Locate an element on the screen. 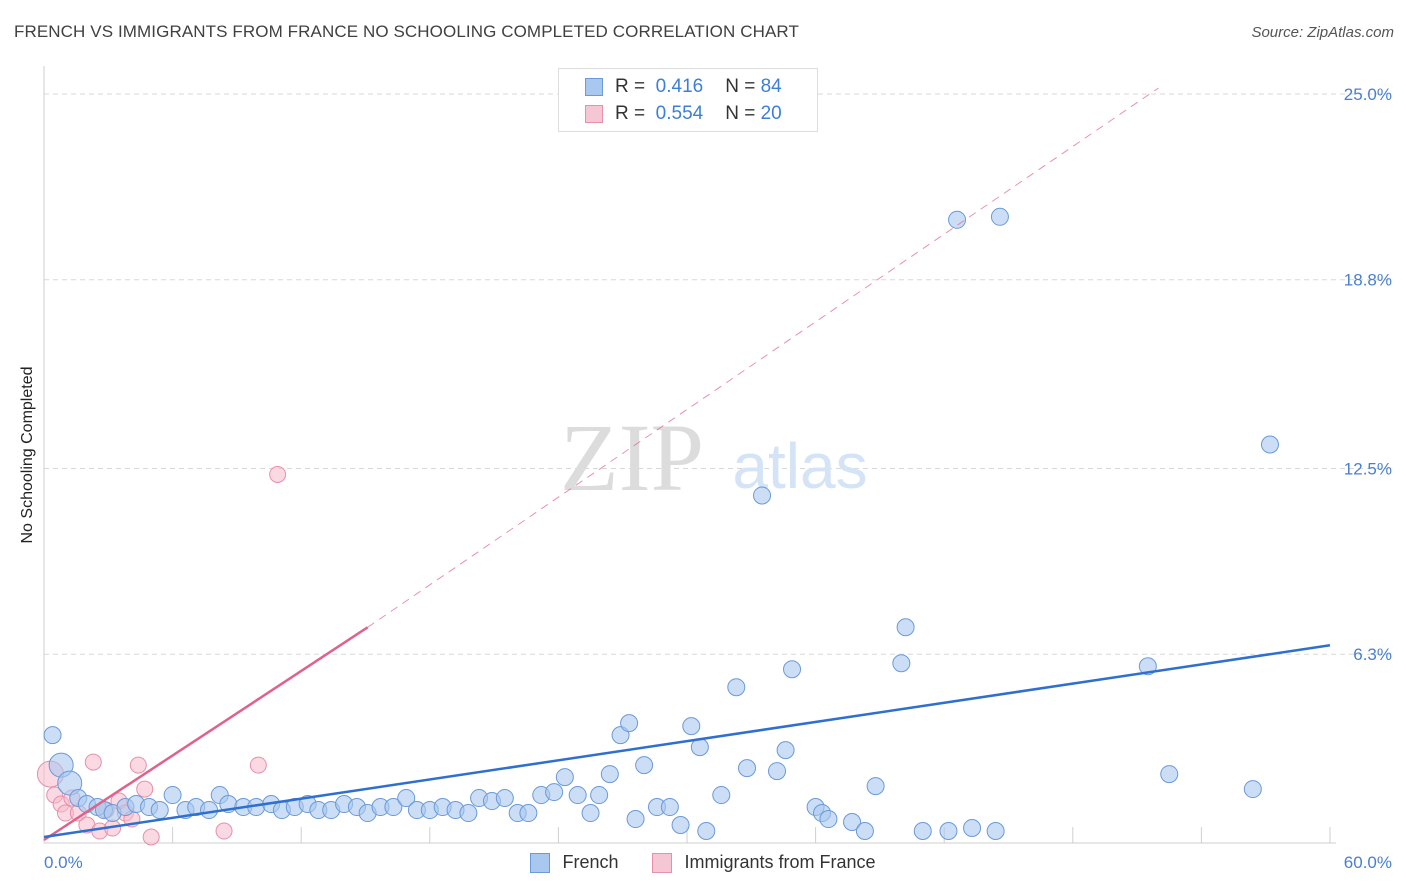 The width and height of the screenshot is (1406, 892). bottom-legend-label-immigrants: Immigrants from France is located at coordinates (780, 862).